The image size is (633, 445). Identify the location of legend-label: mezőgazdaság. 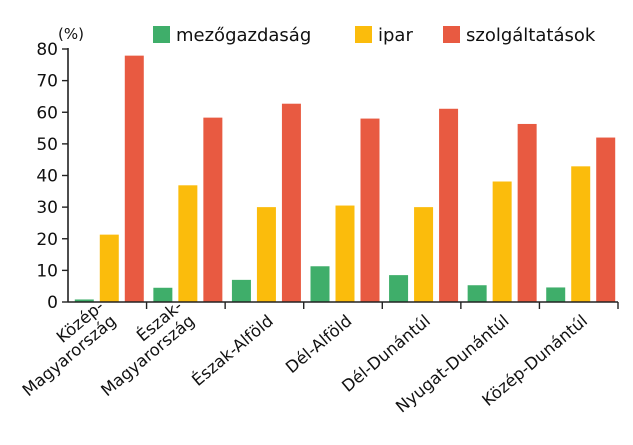
(243, 35).